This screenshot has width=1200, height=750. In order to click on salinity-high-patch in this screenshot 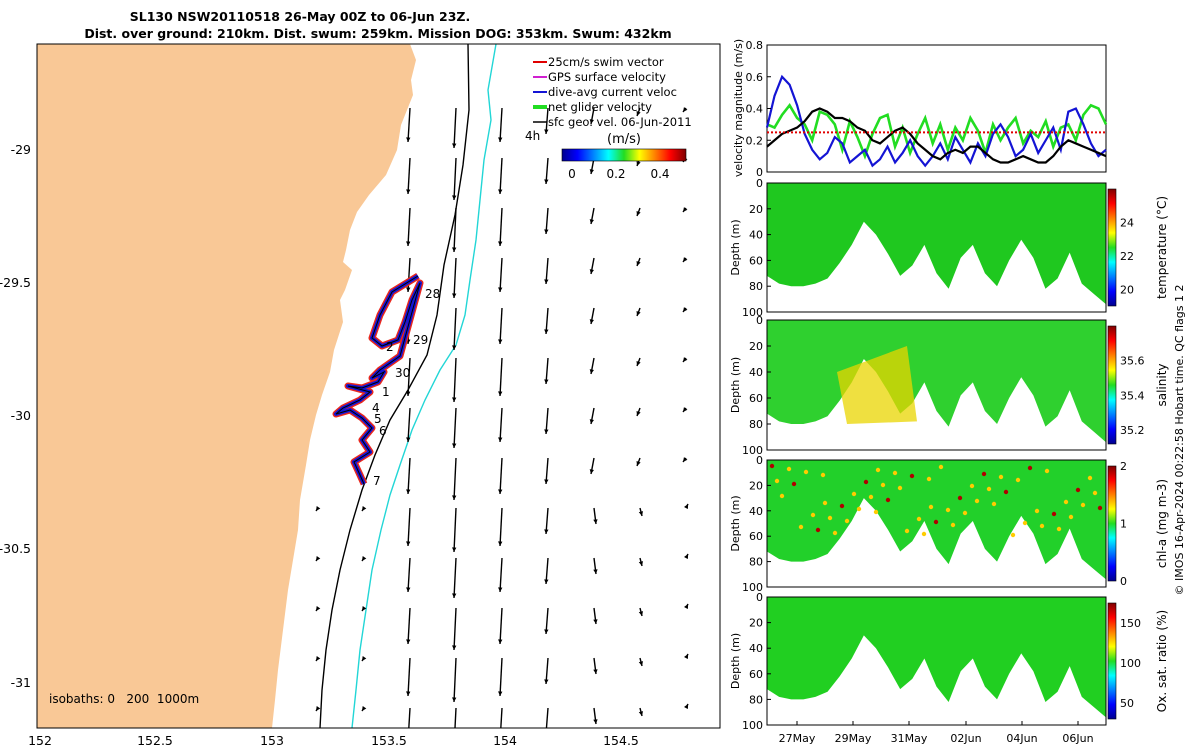, I will do `click(877, 385)`.